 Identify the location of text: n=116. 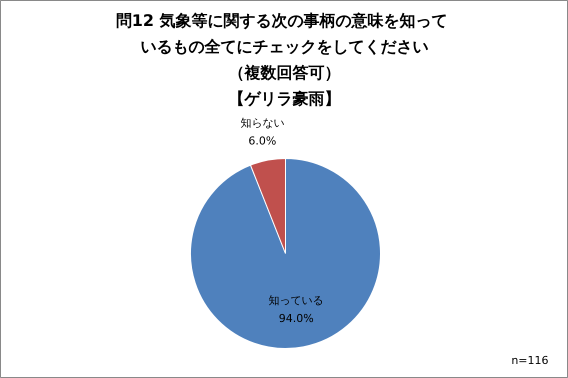
(530, 360).